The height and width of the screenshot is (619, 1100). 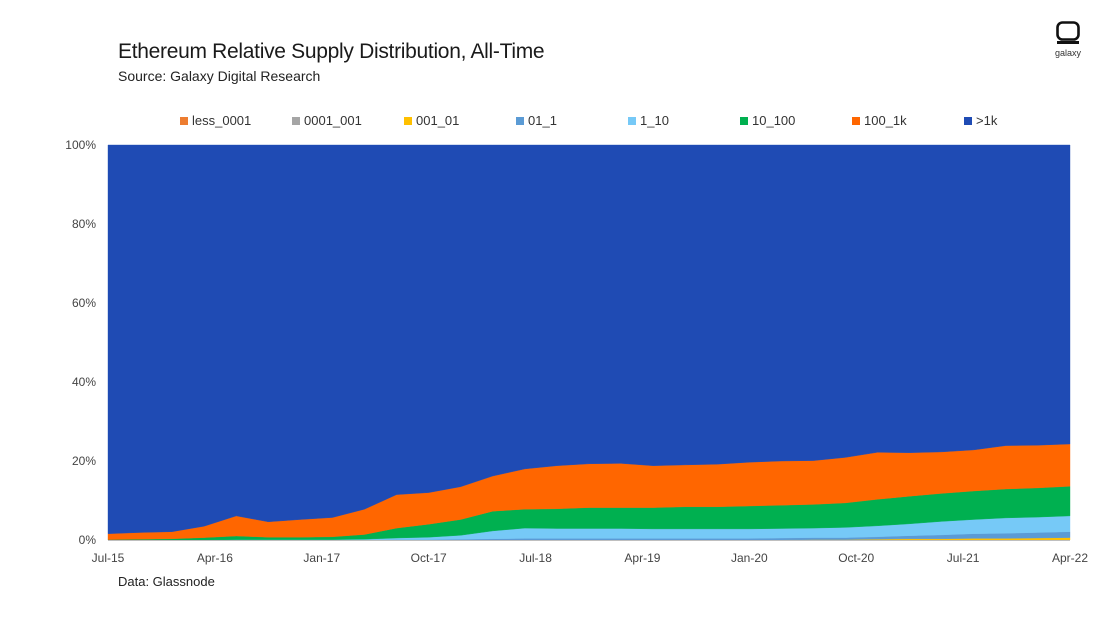 I want to click on legend-label: less_0001, so click(x=222, y=120).